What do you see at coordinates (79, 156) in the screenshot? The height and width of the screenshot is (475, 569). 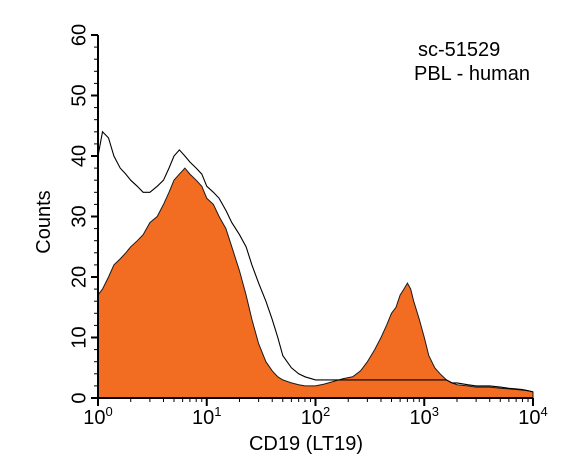 I see `y-tick-label: 40` at bounding box center [79, 156].